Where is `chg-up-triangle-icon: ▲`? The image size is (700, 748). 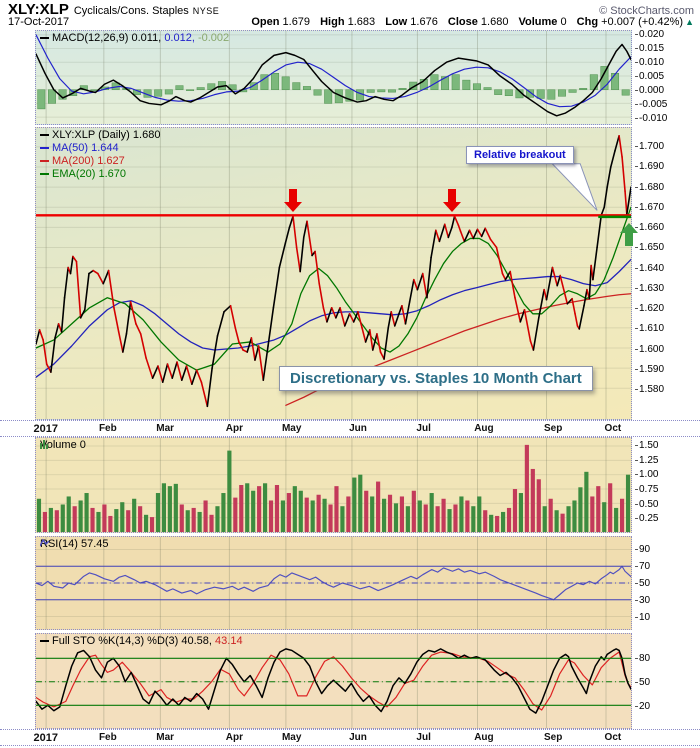
chg-up-triangle-icon: ▲ is located at coordinates (689, 22).